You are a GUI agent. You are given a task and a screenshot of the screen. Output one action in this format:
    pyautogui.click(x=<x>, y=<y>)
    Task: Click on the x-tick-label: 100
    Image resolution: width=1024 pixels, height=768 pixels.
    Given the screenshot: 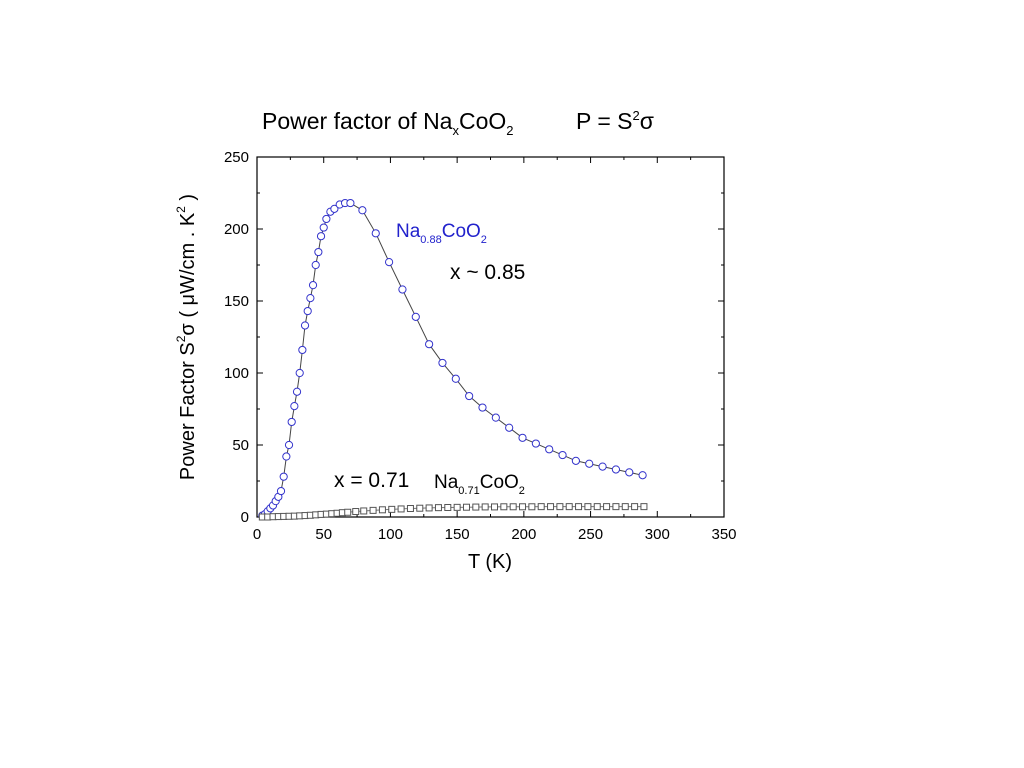 What is the action you would take?
    pyautogui.click(x=390, y=534)
    